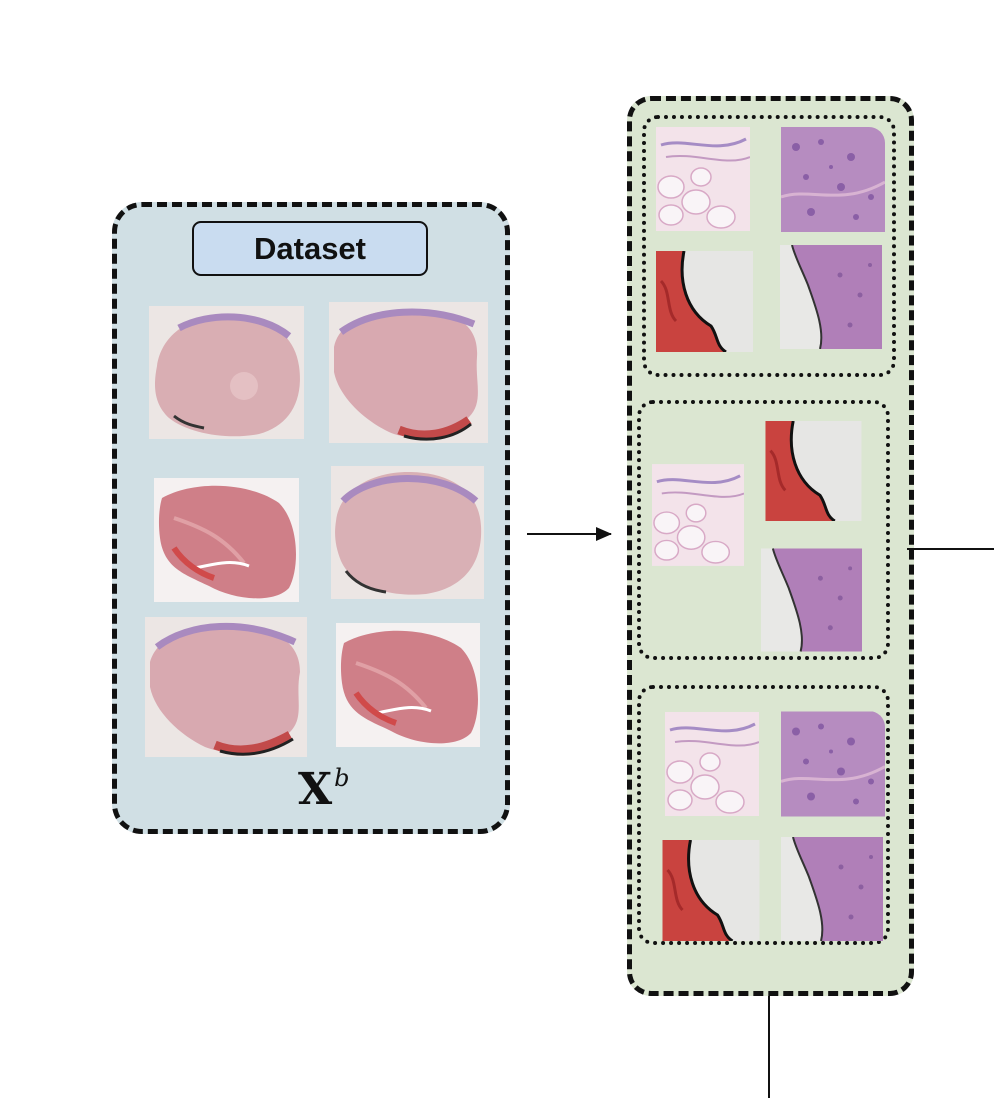 The image size is (994, 1098). What do you see at coordinates (950, 549) in the screenshot?
I see `connector-line-right` at bounding box center [950, 549].